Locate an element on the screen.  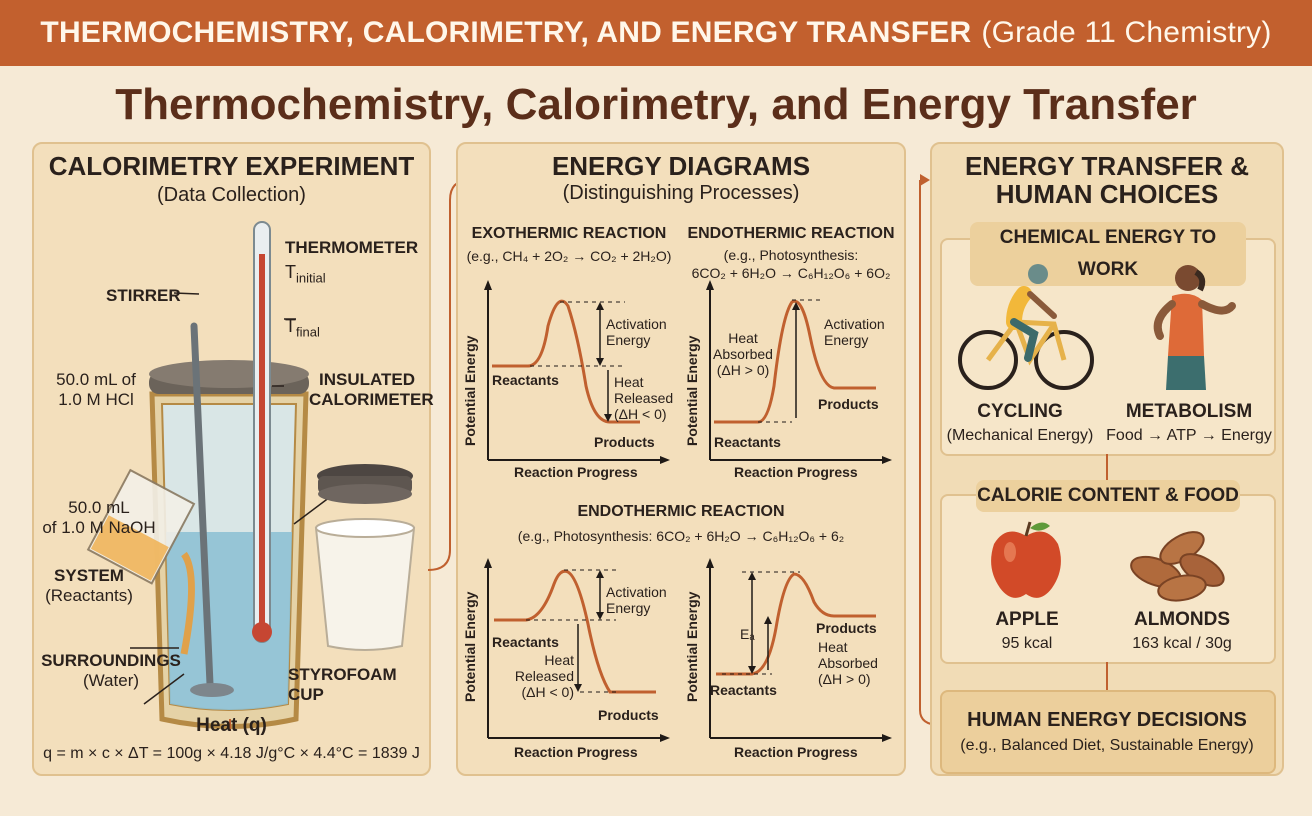
bottom-right-reactants: Reactants is located at coordinates (743, 690).